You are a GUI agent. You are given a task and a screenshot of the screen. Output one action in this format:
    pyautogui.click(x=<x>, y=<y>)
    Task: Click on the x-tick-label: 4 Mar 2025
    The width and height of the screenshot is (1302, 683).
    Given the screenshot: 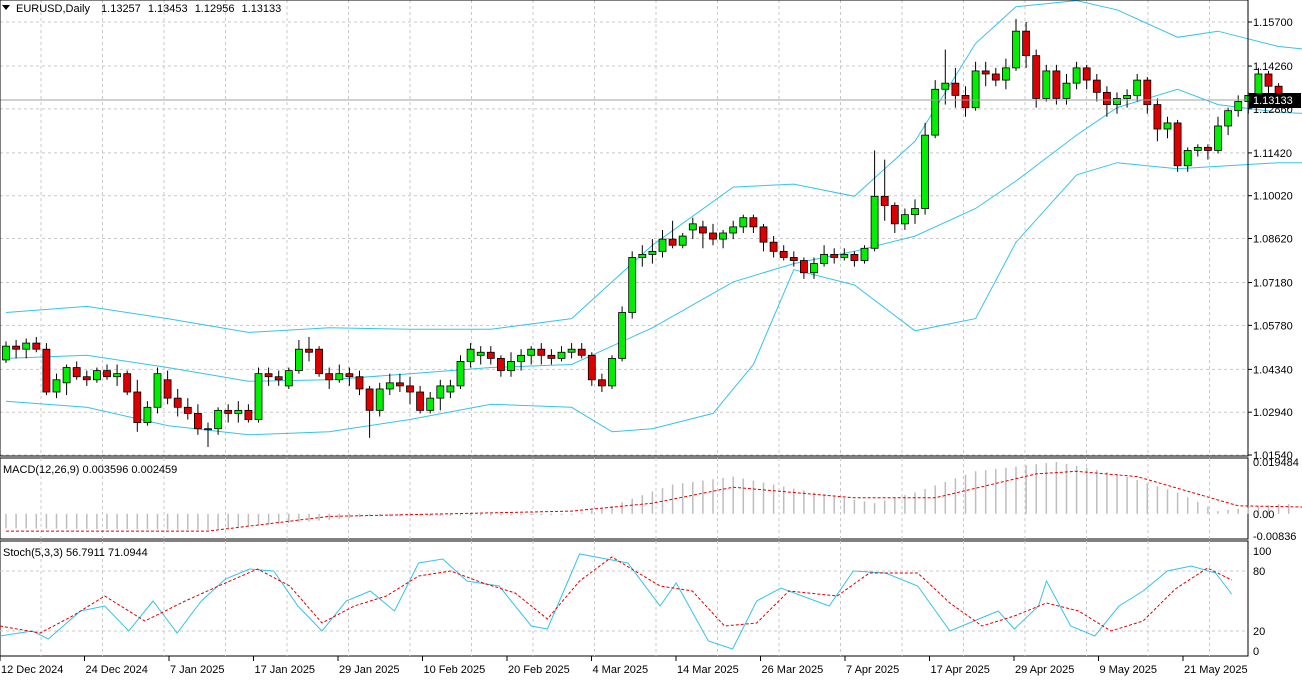 What is the action you would take?
    pyautogui.click(x=621, y=670)
    